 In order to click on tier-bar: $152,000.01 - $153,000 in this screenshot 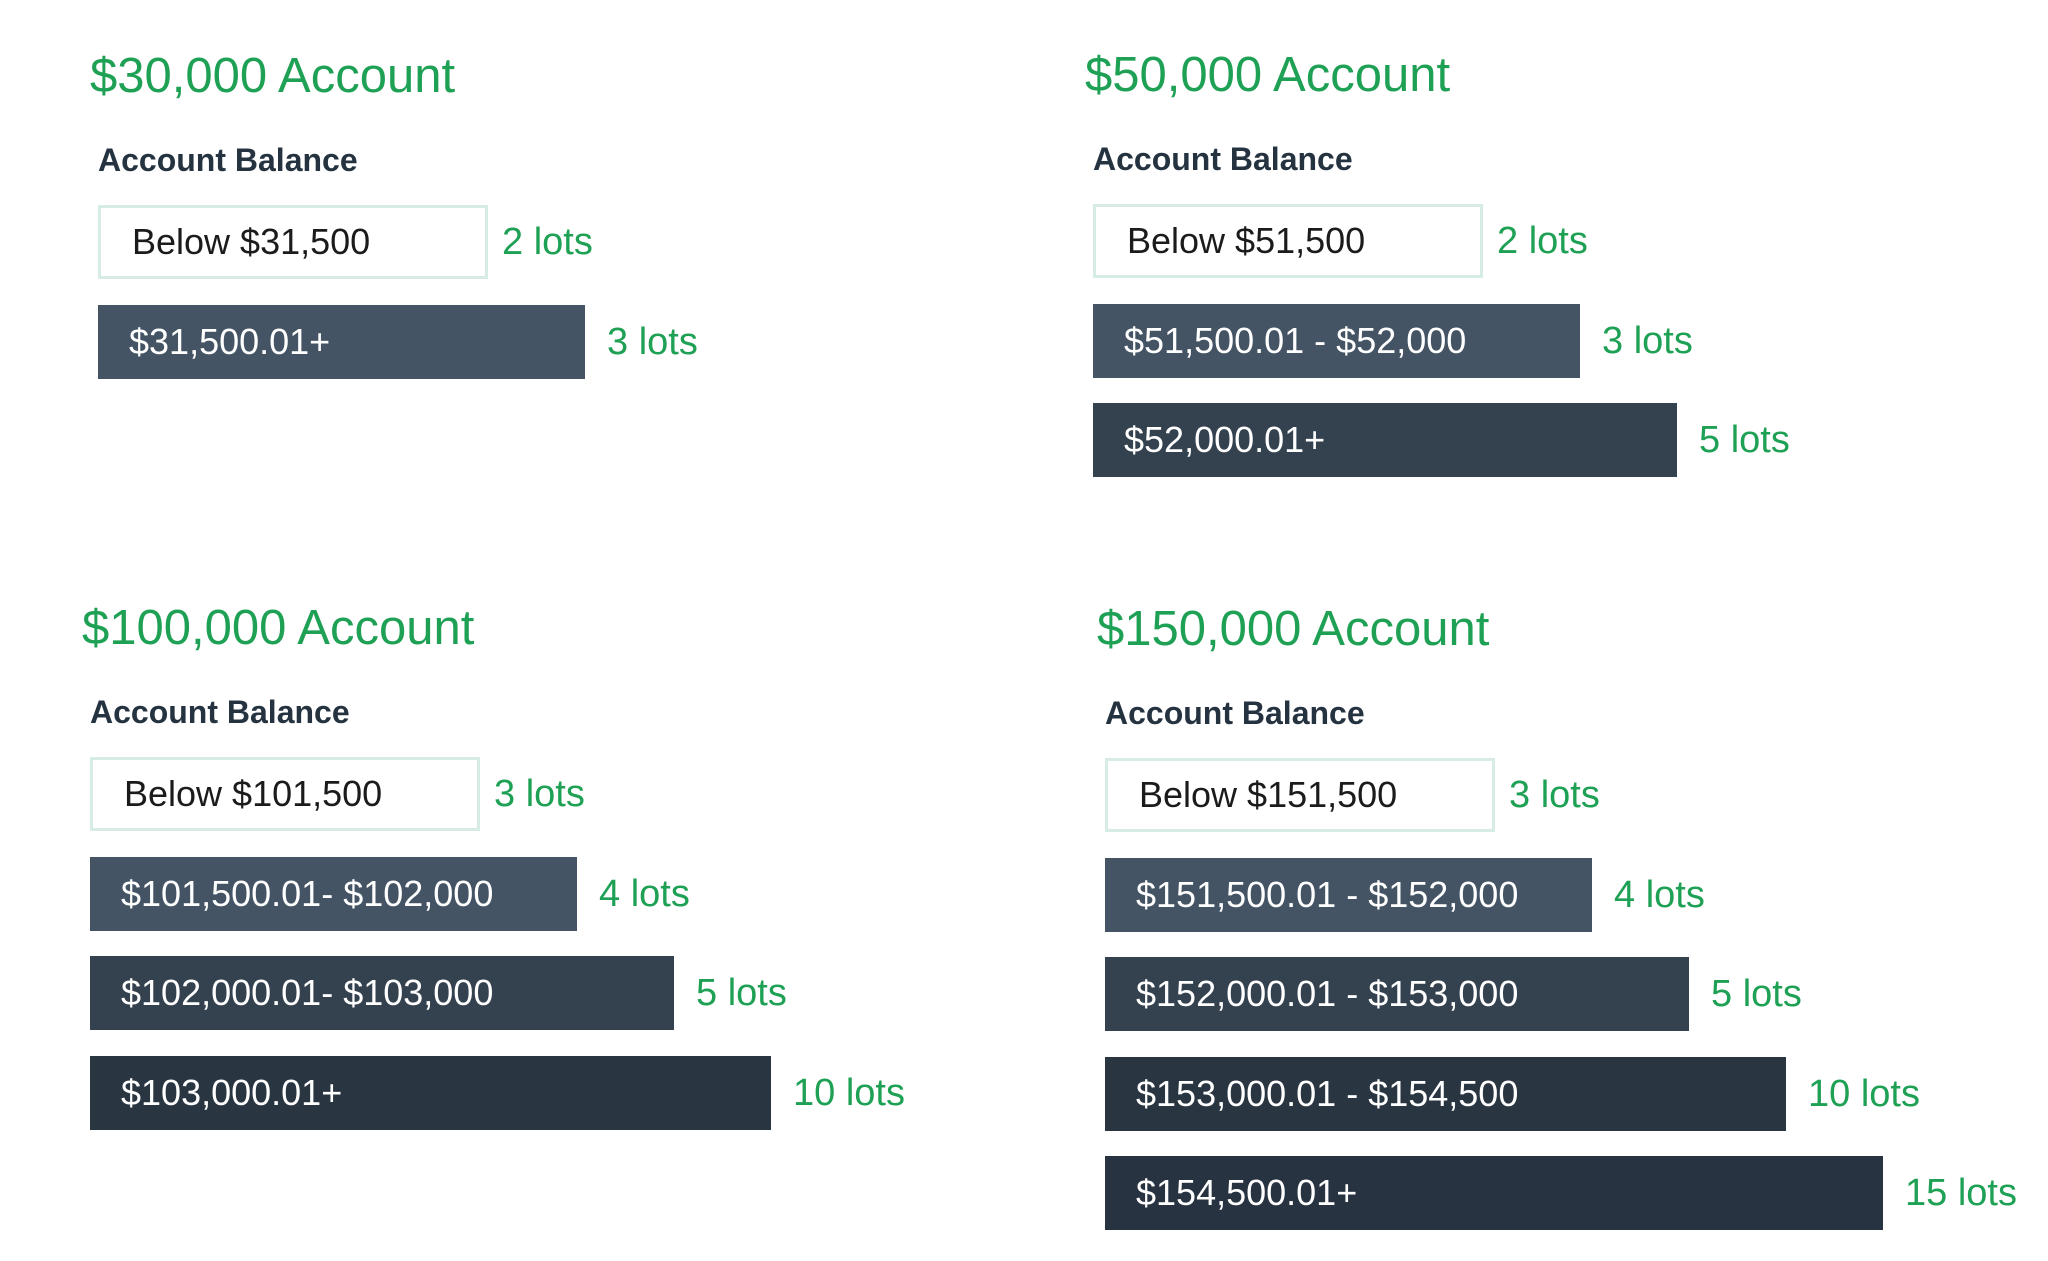, I will do `click(1397, 994)`.